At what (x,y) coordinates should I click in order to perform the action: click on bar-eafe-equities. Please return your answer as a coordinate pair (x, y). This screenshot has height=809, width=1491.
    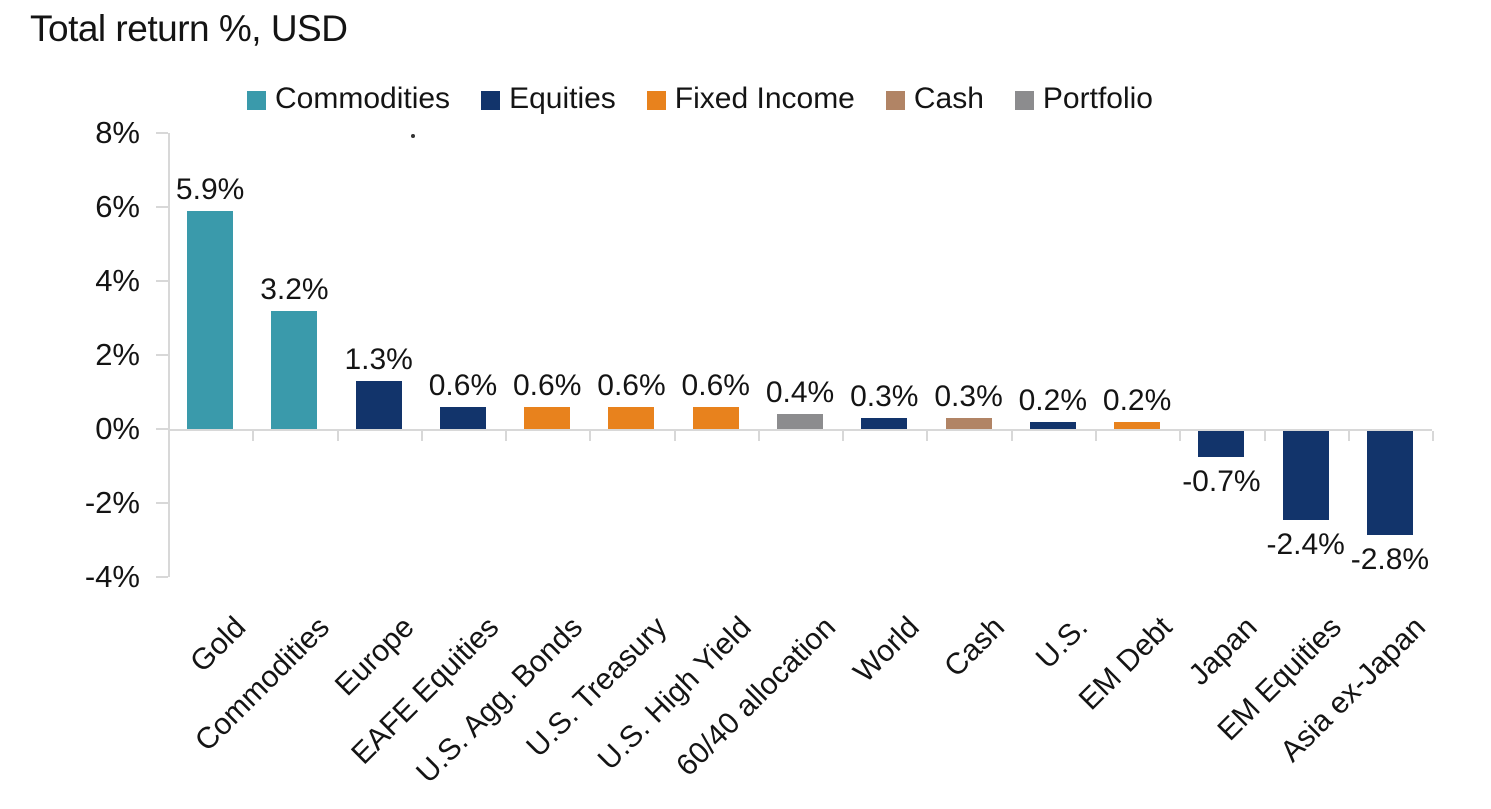
    Looking at the image, I should click on (462, 417).